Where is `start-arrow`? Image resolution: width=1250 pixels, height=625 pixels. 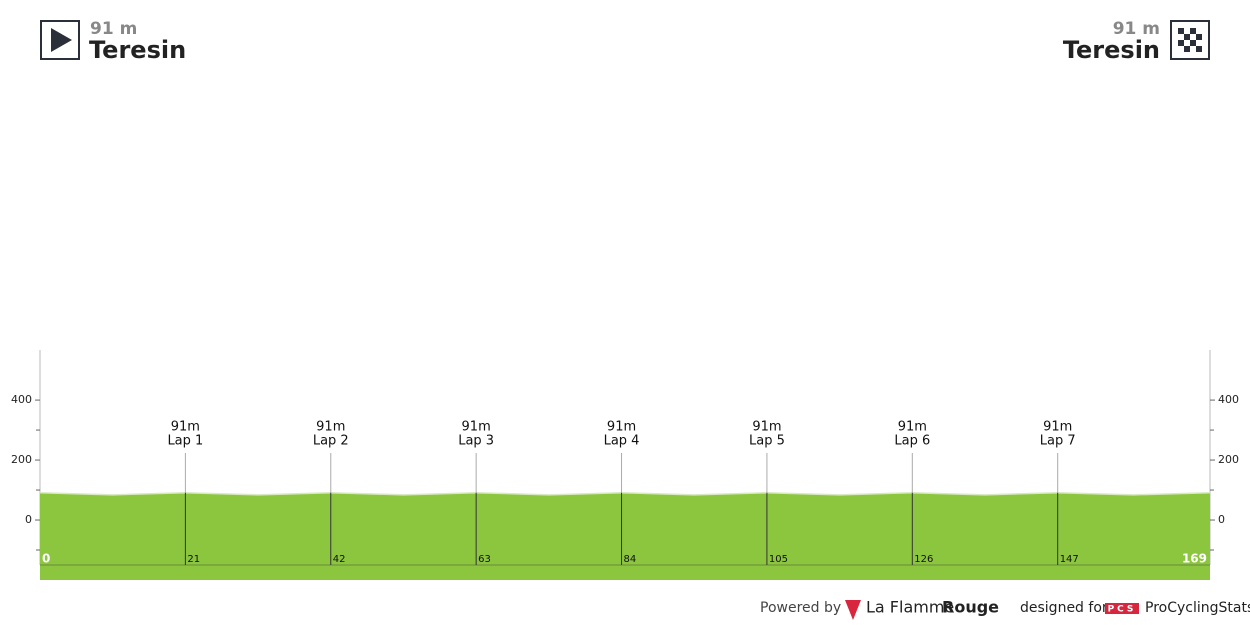
start-arrow is located at coordinates (61, 40).